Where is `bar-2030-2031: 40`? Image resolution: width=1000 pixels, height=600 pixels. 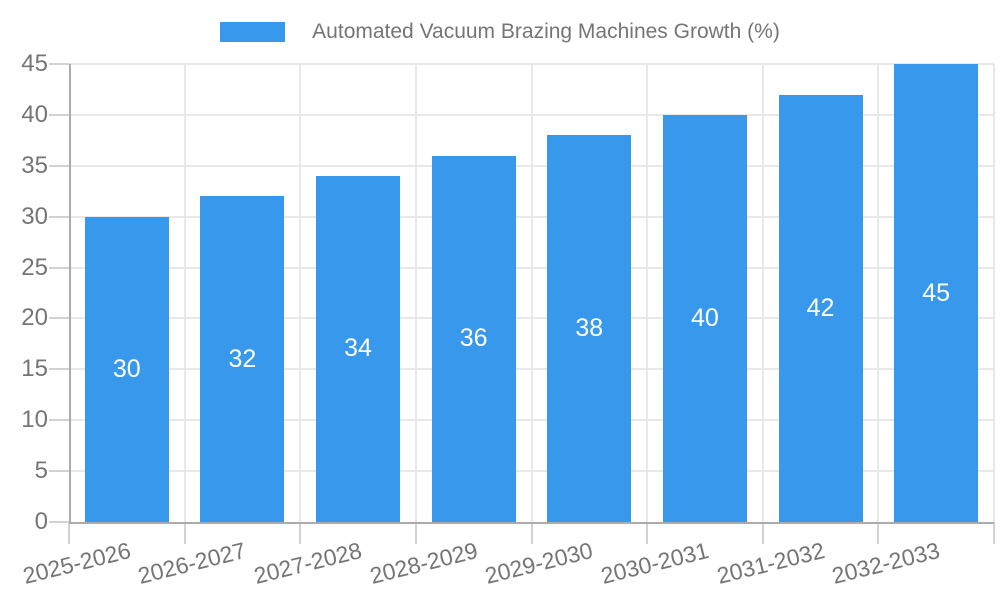
bar-2030-2031: 40 is located at coordinates (704, 318).